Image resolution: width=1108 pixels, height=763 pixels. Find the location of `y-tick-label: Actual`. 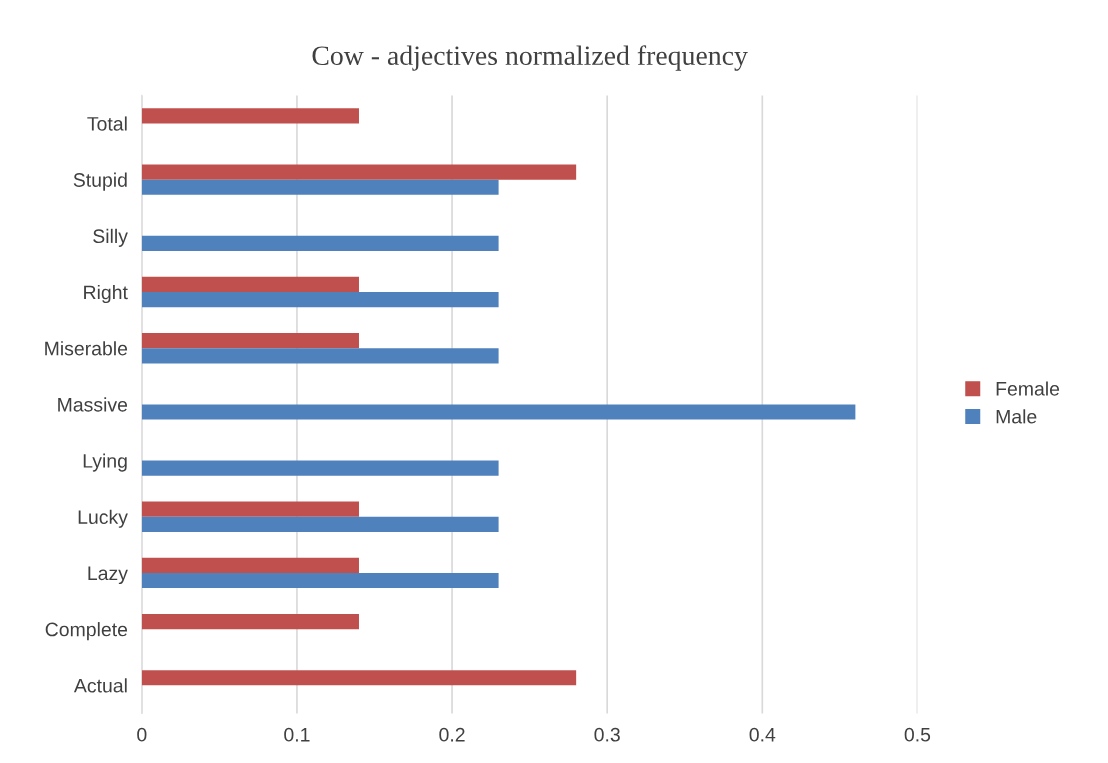

y-tick-label: Actual is located at coordinates (100, 685).